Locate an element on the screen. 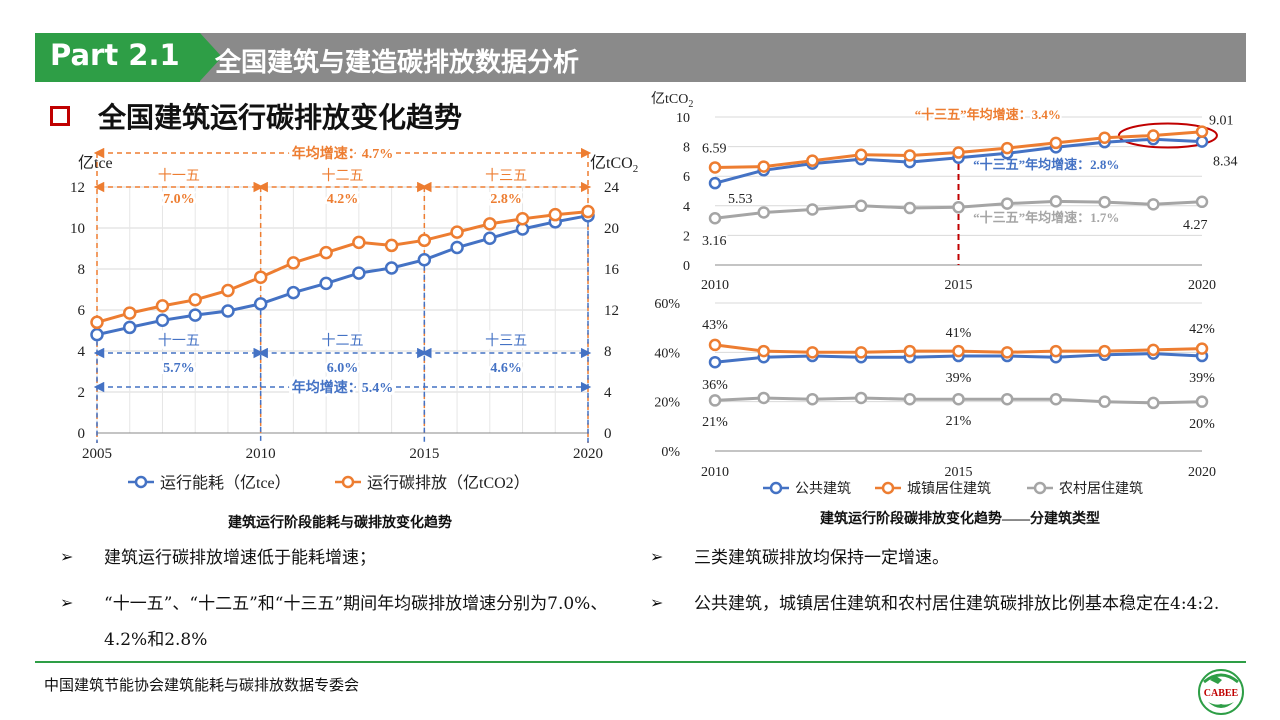 The width and height of the screenshot is (1280, 720). overall-energy-rate: 年均增速：5.4% is located at coordinates (343, 387).